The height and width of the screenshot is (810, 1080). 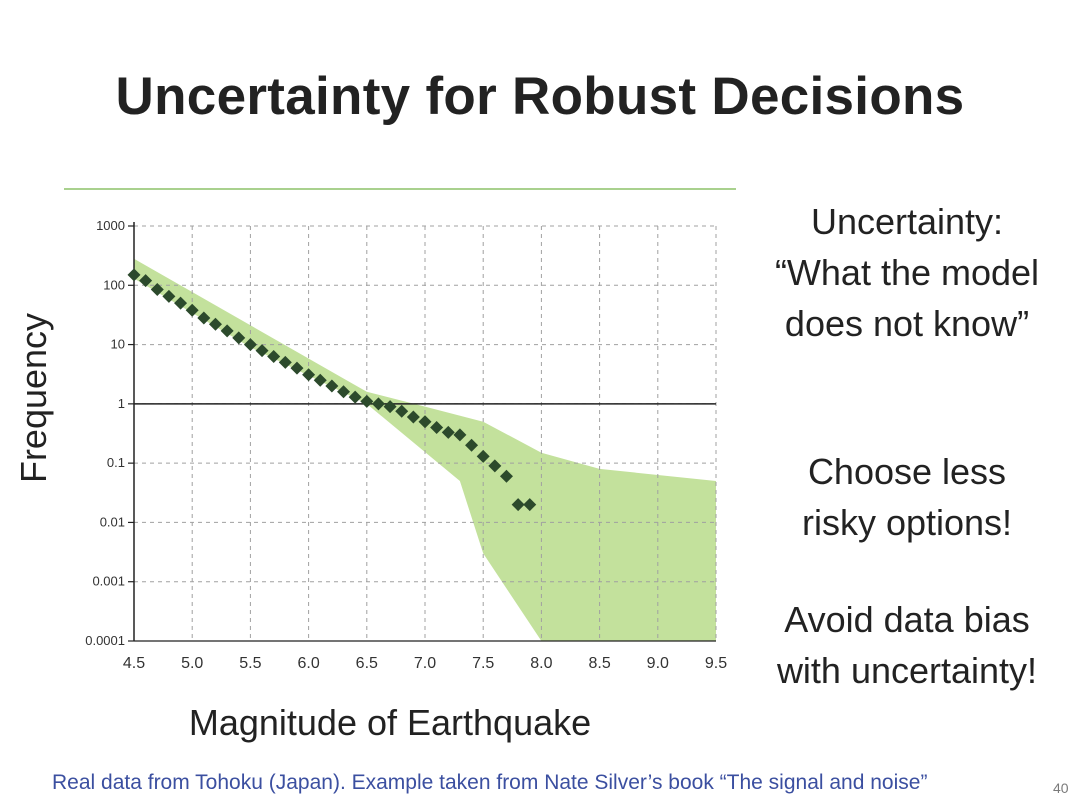 I want to click on y-tick-label: 1, so click(x=121, y=403).